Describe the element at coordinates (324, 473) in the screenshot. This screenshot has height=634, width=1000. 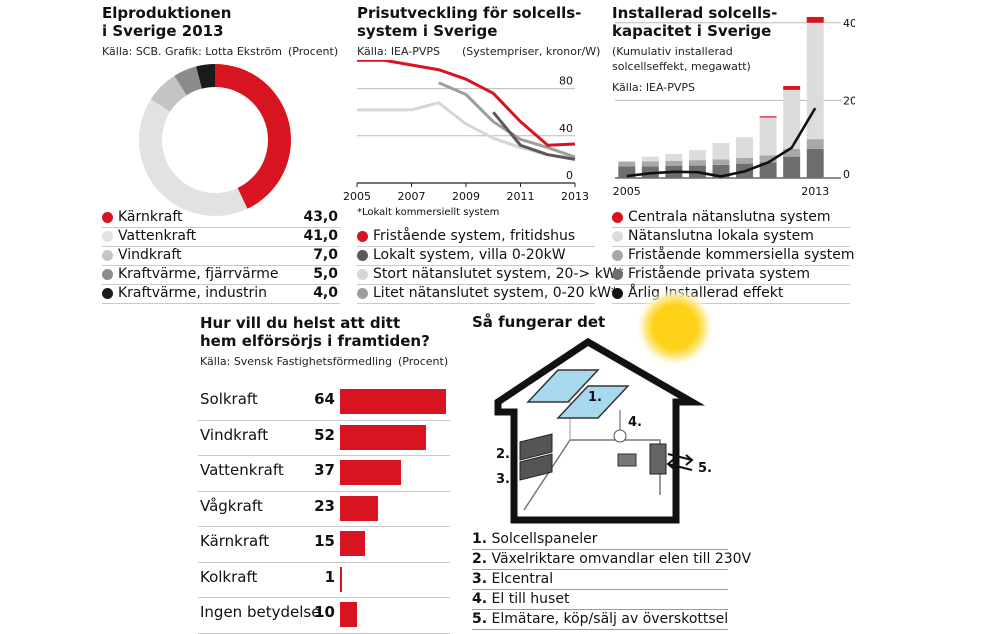
I see `survey-row: Vattenkraft 37` at that location.